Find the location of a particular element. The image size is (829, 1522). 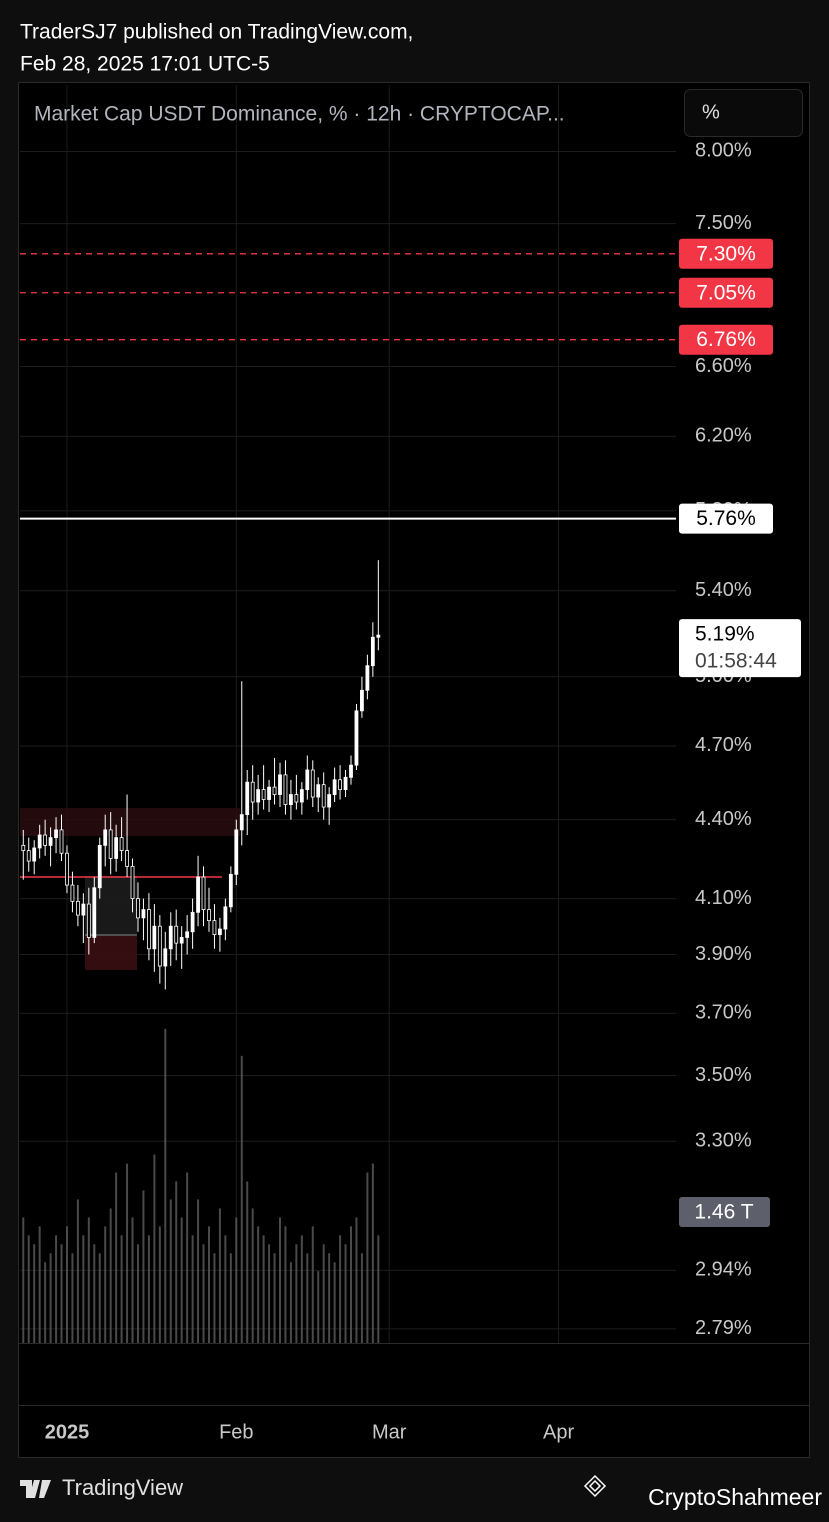

y-tick-label: 4.70% is located at coordinates (723, 745).